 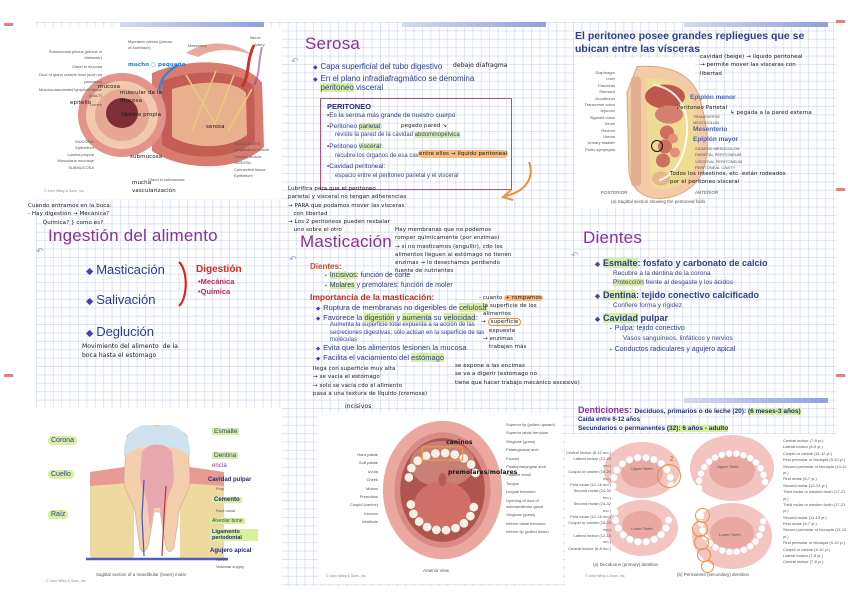 What do you see at coordinates (496, 374) in the screenshot?
I see `list-item: se va a digerir (estómago no` at bounding box center [496, 374].